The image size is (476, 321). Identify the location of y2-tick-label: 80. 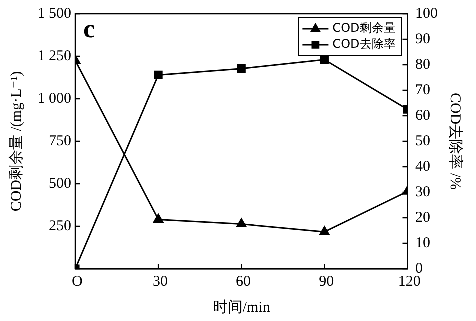
(421, 64).